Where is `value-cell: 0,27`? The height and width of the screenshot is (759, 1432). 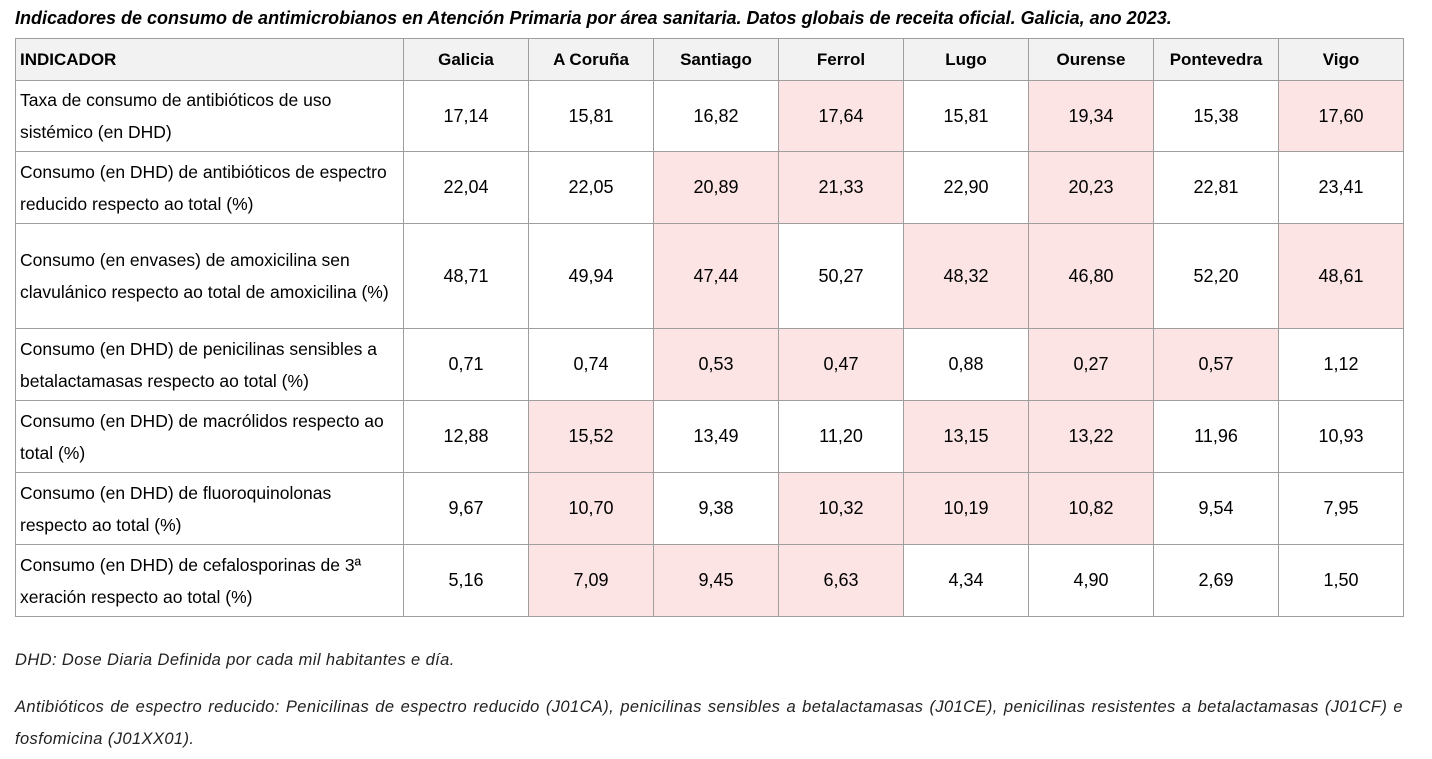 value-cell: 0,27 is located at coordinates (1091, 364).